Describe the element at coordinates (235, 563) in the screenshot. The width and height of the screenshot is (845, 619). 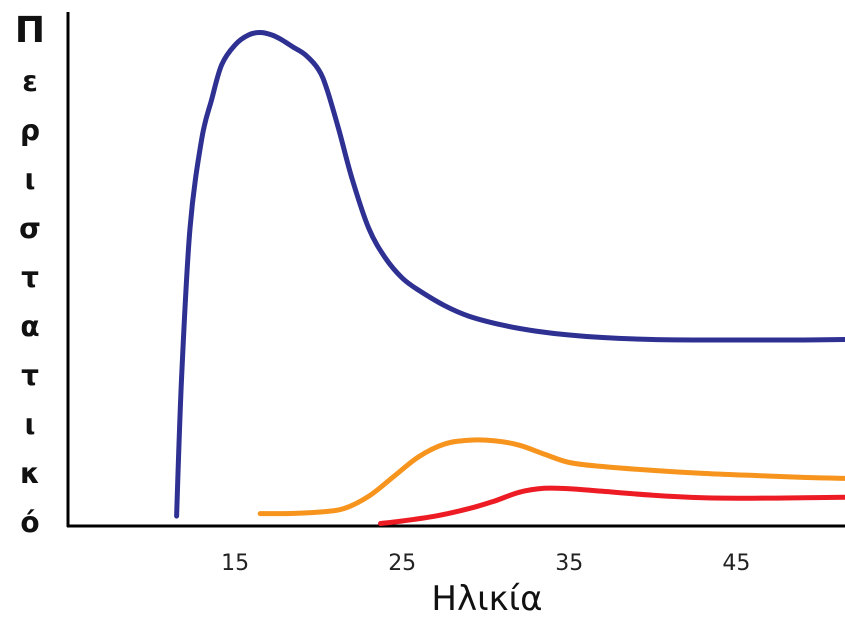
I see `x-tick-label: 15` at that location.